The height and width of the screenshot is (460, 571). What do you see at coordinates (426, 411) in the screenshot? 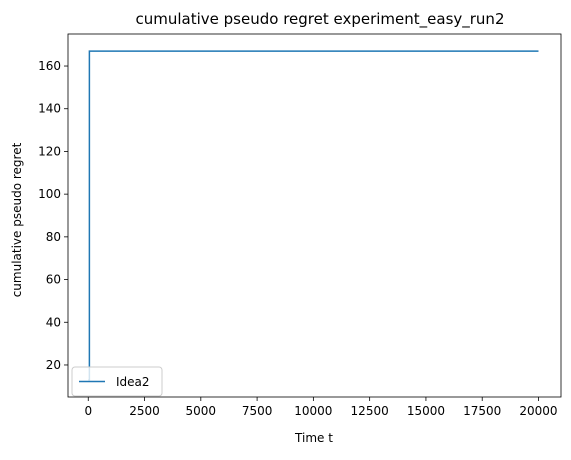
I see `x-tick-label: 15000` at bounding box center [426, 411].